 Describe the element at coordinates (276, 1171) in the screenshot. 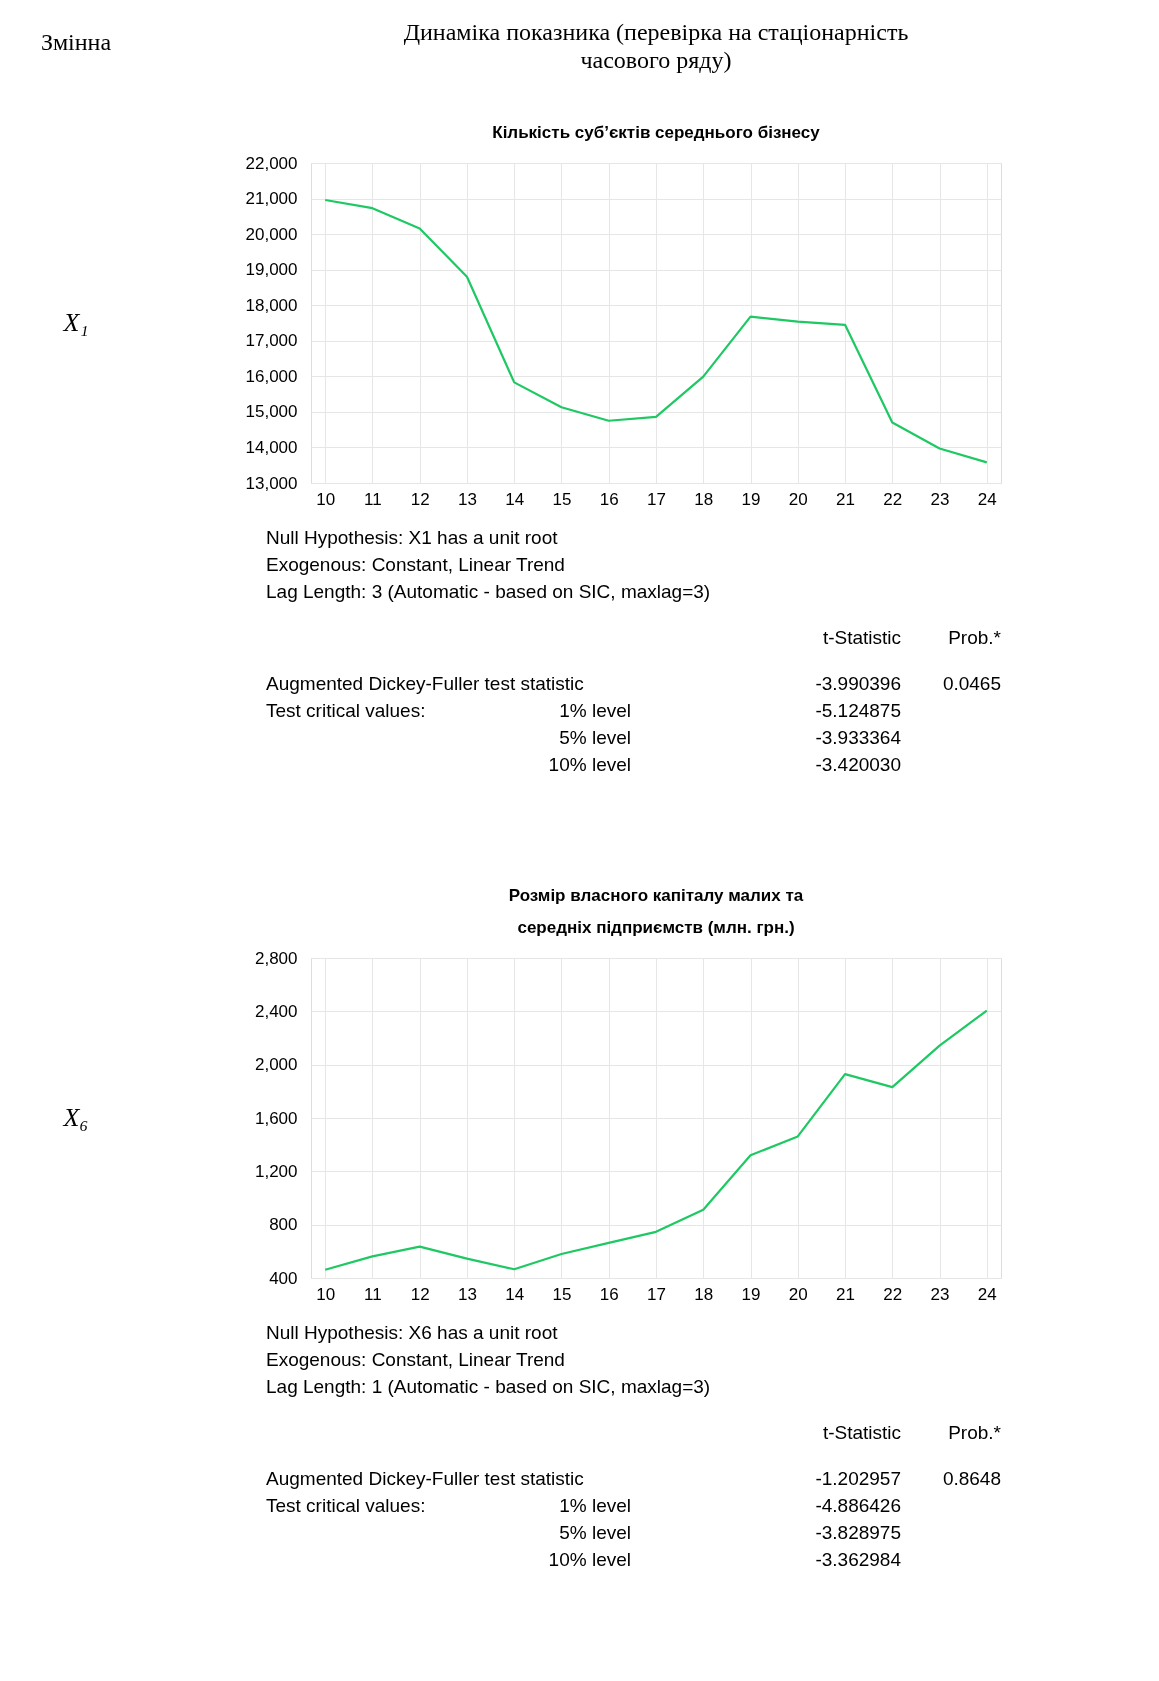

I see `y-tick-label: 1,200` at that location.